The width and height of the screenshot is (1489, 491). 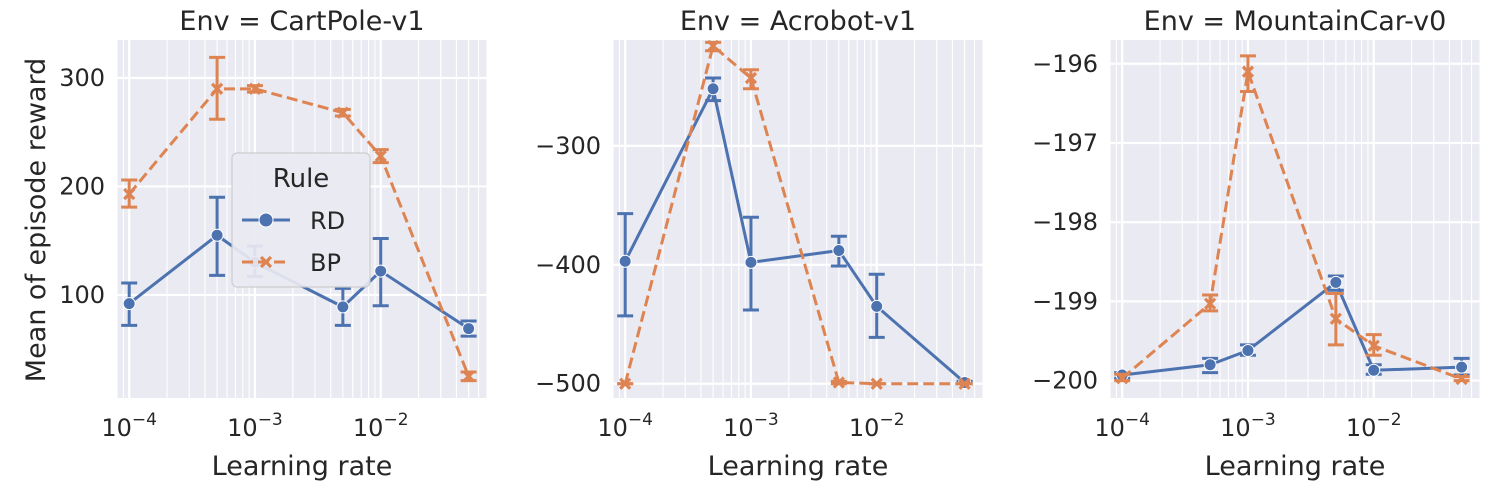 I want to click on panel-title: Env = Acrobot-v1, so click(x=798, y=21).